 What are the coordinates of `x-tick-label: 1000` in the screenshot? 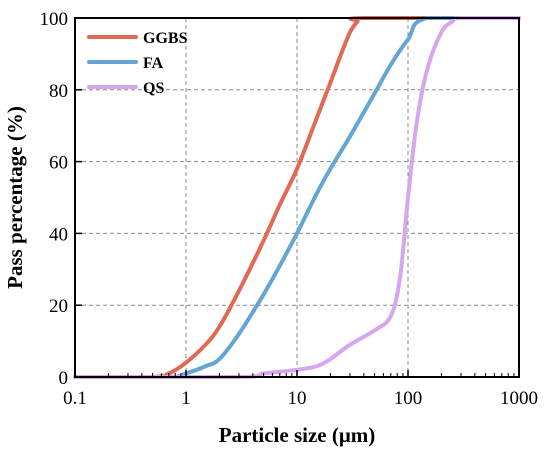 It's located at (519, 398).